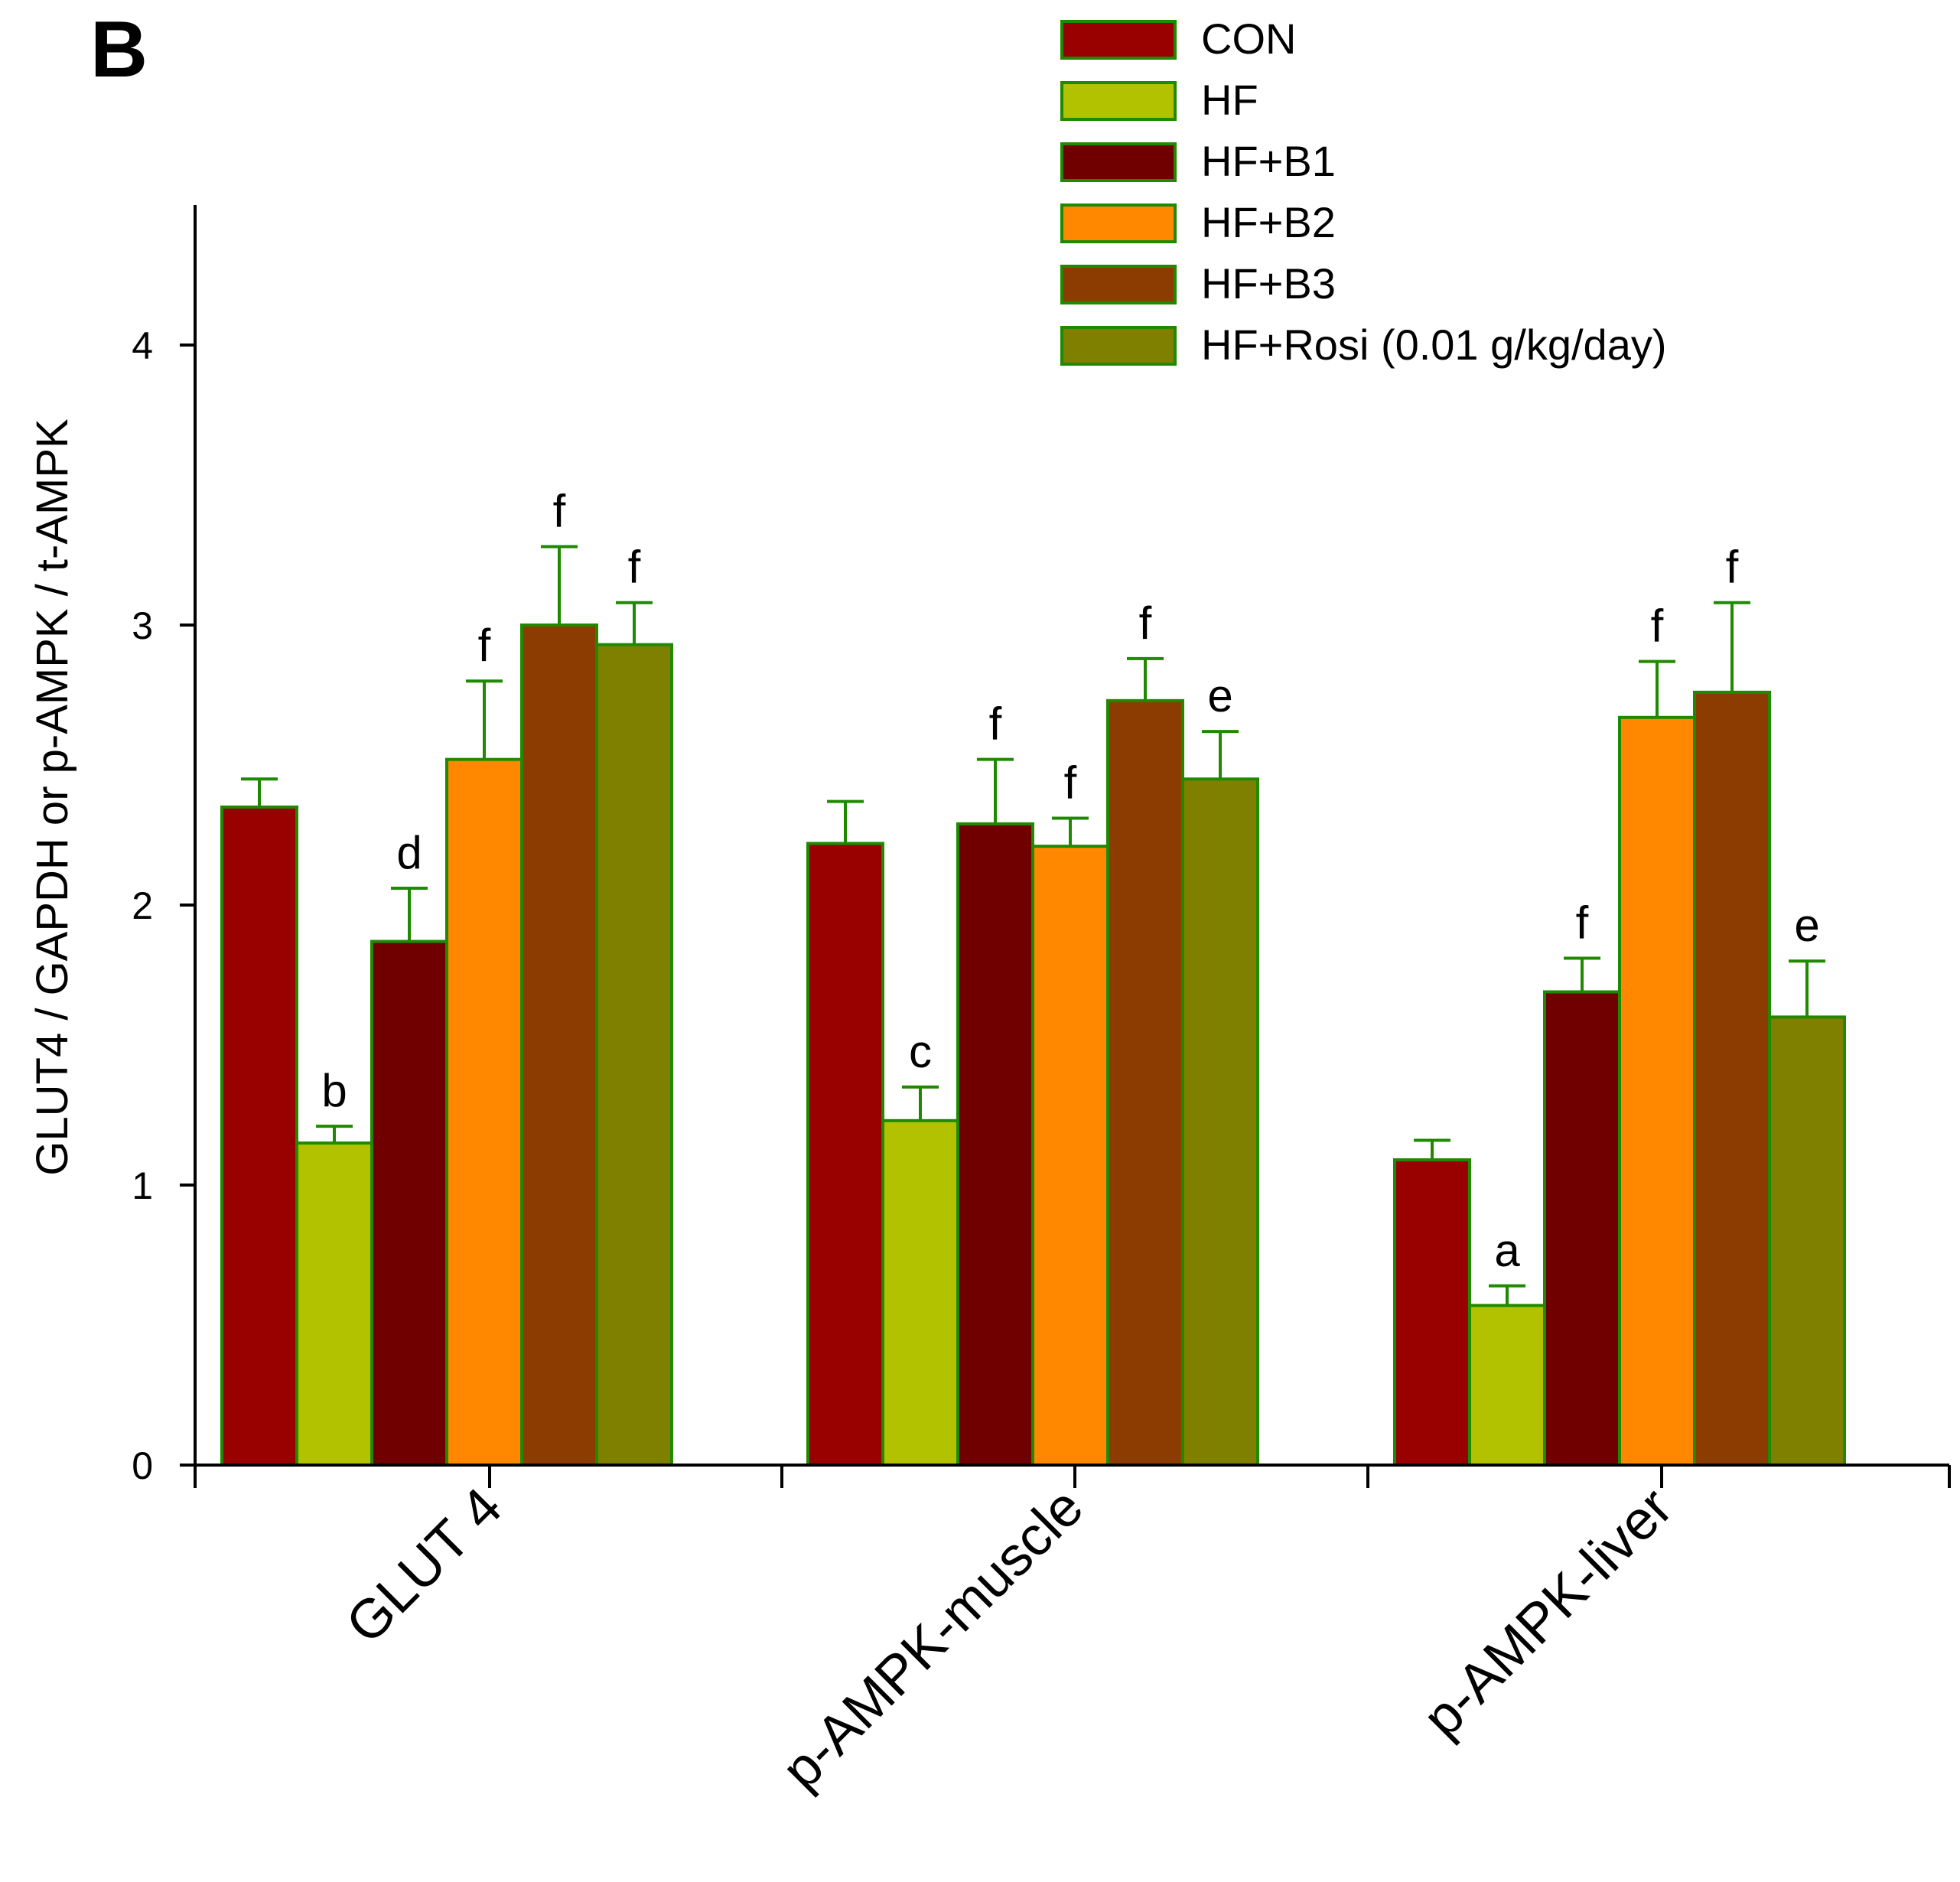 This screenshot has width=1960, height=1882. Describe the element at coordinates (1268, 161) in the screenshot. I see `legend-label: HF+B1` at that location.